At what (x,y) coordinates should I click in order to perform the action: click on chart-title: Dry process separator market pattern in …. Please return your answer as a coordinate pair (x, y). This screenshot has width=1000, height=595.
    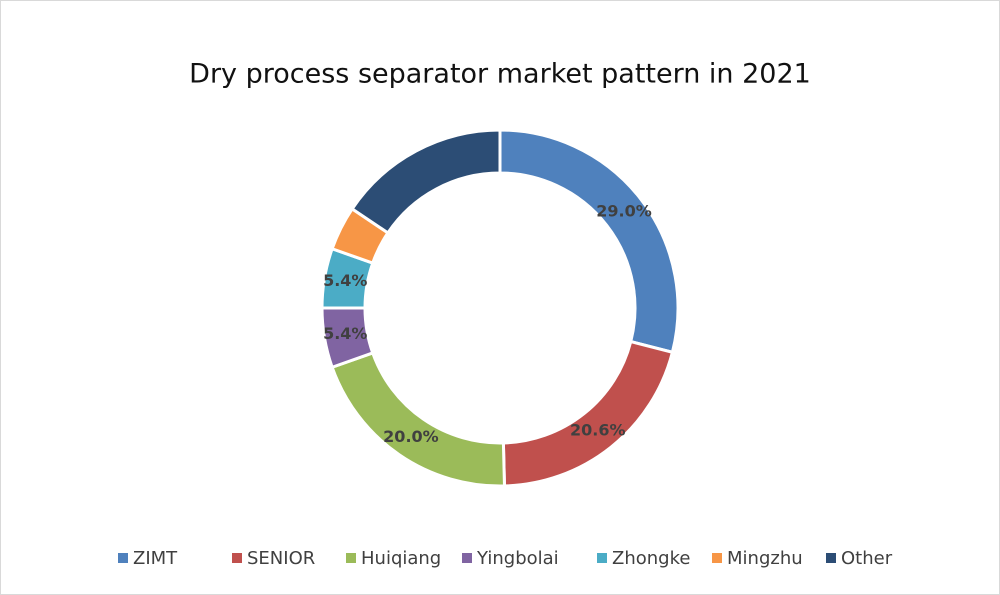
    Looking at the image, I should click on (500, 74).